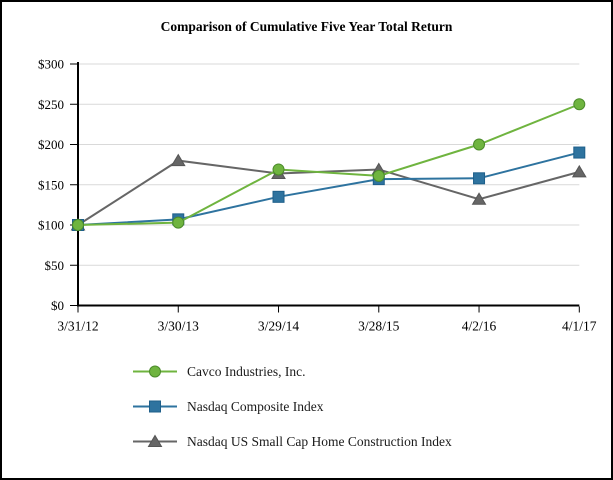 This screenshot has width=613, height=480. I want to click on y-tick-label: $100, so click(51, 225).